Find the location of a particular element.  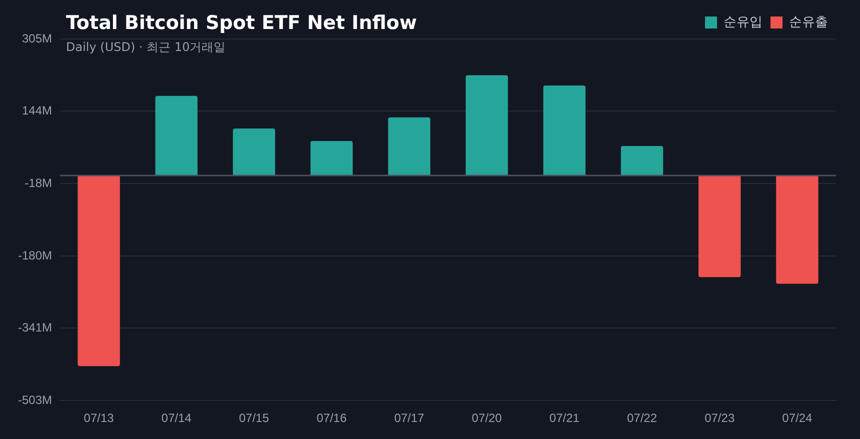

x-tick-label: 07/14 is located at coordinates (176, 418).